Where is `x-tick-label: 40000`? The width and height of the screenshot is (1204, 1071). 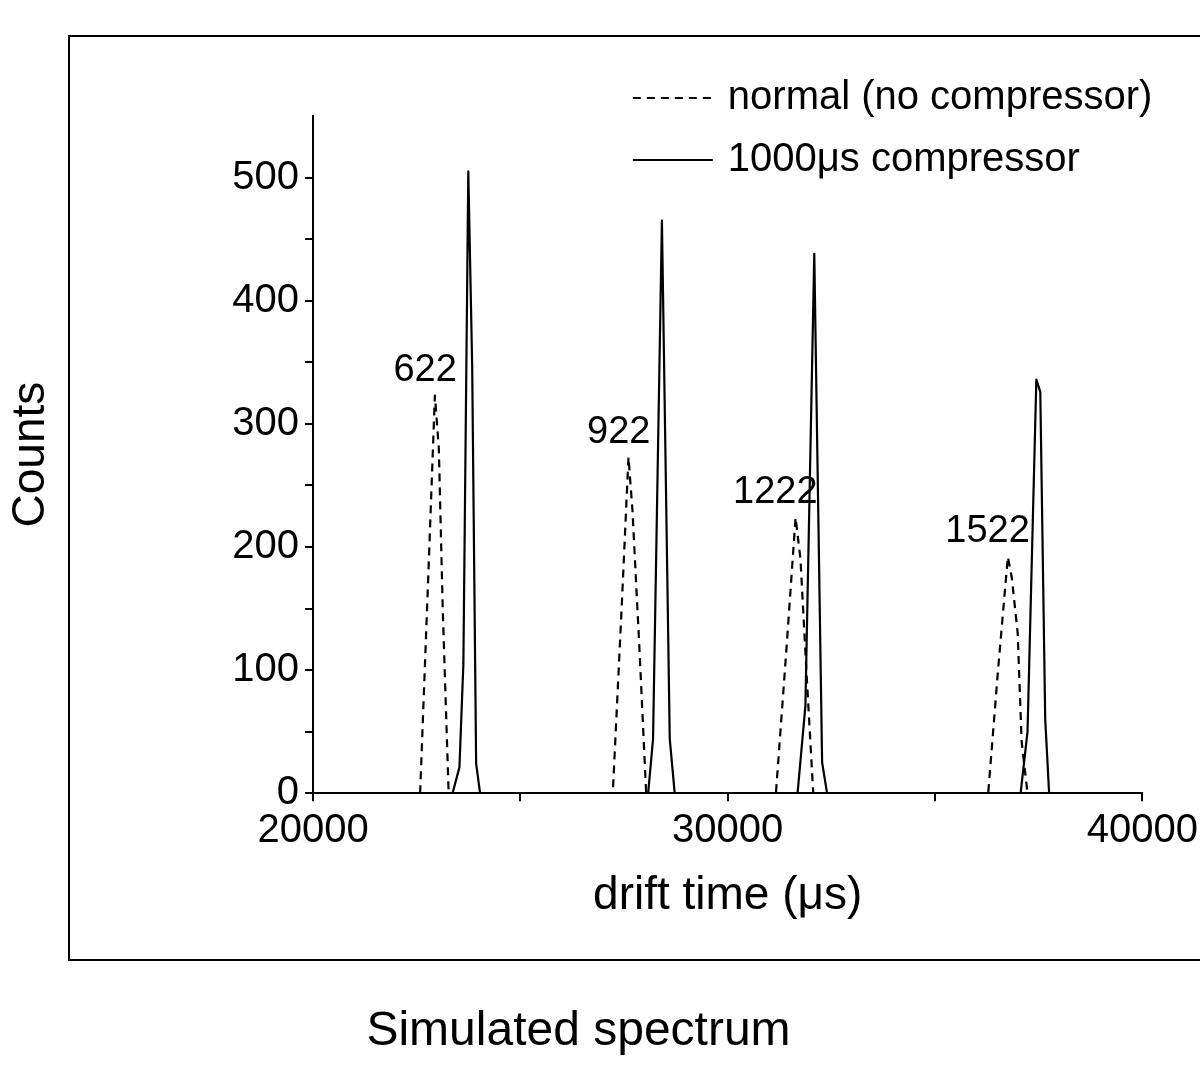
x-tick-label: 40000 is located at coordinates (1142, 828).